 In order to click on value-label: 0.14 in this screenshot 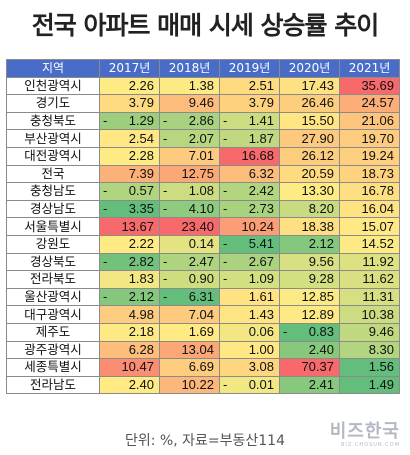, I will do `click(201, 244)`.